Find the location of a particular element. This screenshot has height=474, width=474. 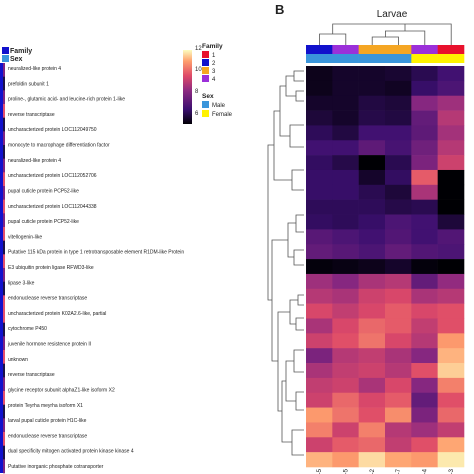

row-label: lipase 3-like is located at coordinates (21, 283).